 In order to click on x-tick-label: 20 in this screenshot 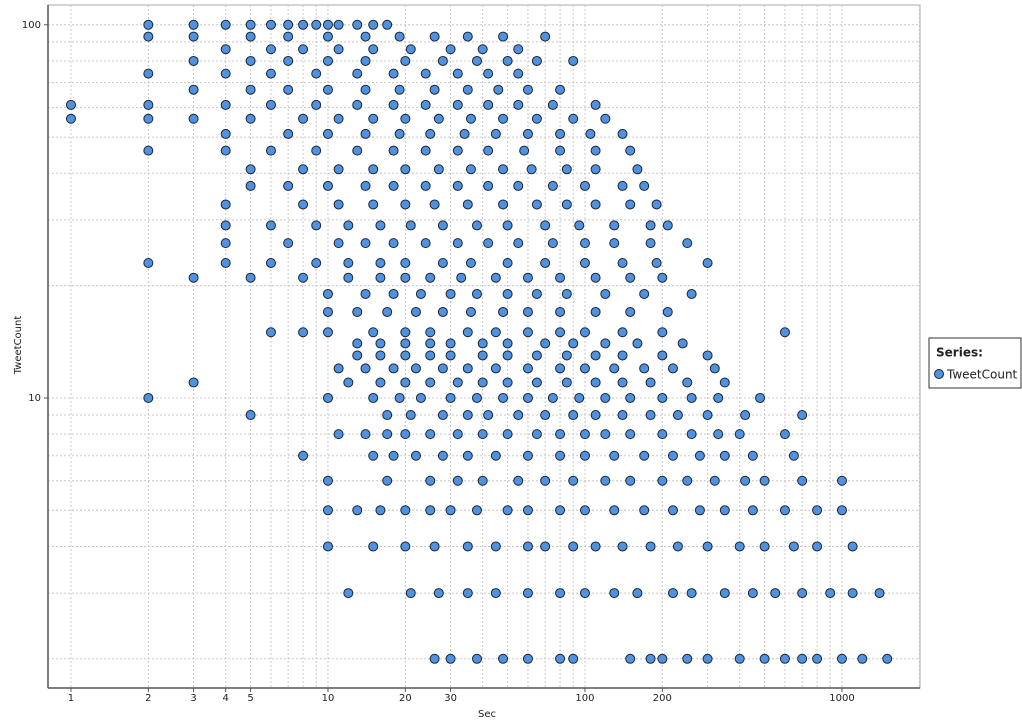, I will do `click(405, 698)`.